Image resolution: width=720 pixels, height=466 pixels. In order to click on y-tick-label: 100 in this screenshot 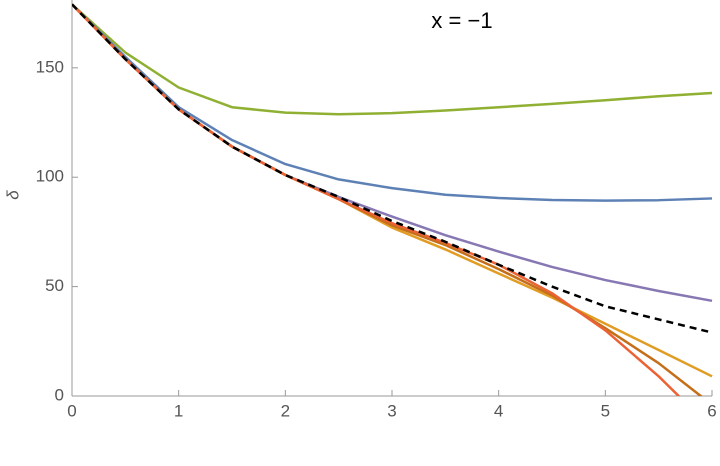, I will do `click(50, 176)`.